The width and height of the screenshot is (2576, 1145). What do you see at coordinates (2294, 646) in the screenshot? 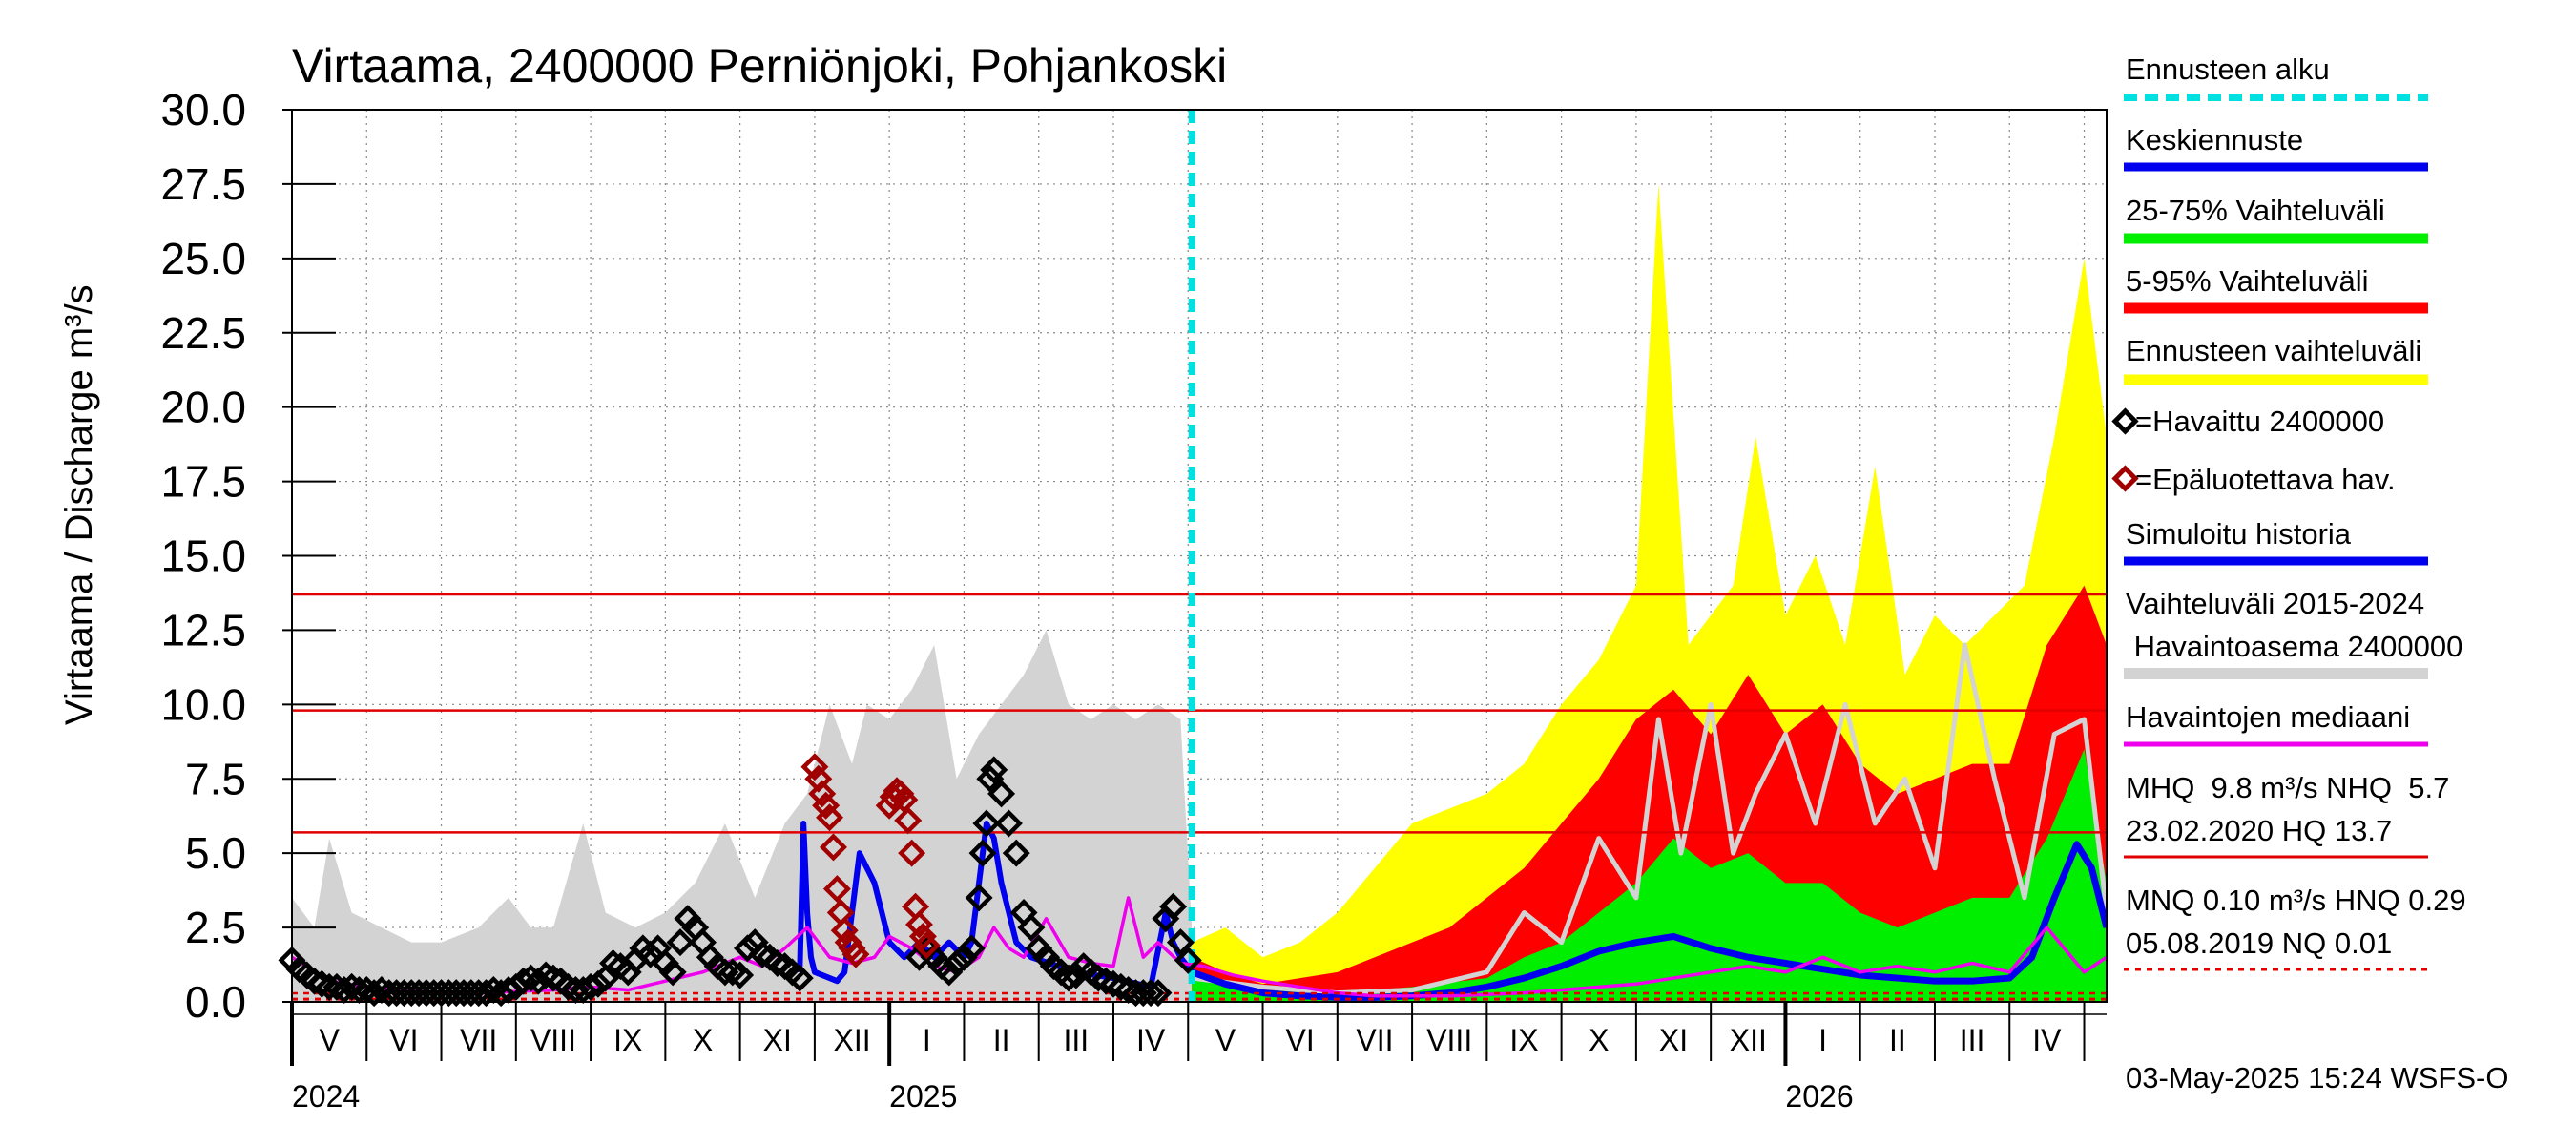
I see `legend-hist-range-line2: Havaintoasema 2400000` at bounding box center [2294, 646].